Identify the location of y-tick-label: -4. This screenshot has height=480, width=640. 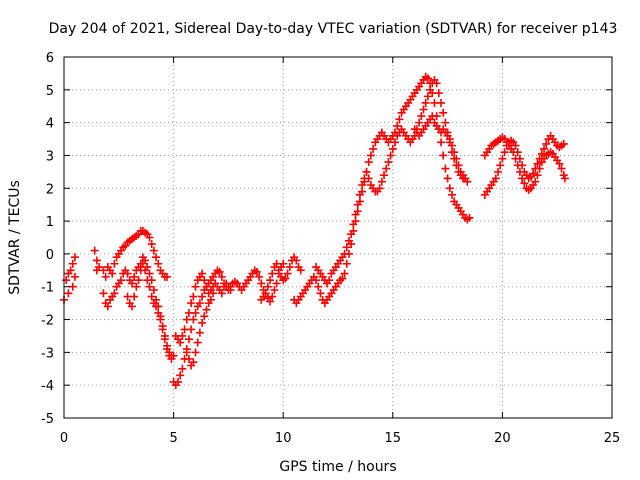
(47, 386).